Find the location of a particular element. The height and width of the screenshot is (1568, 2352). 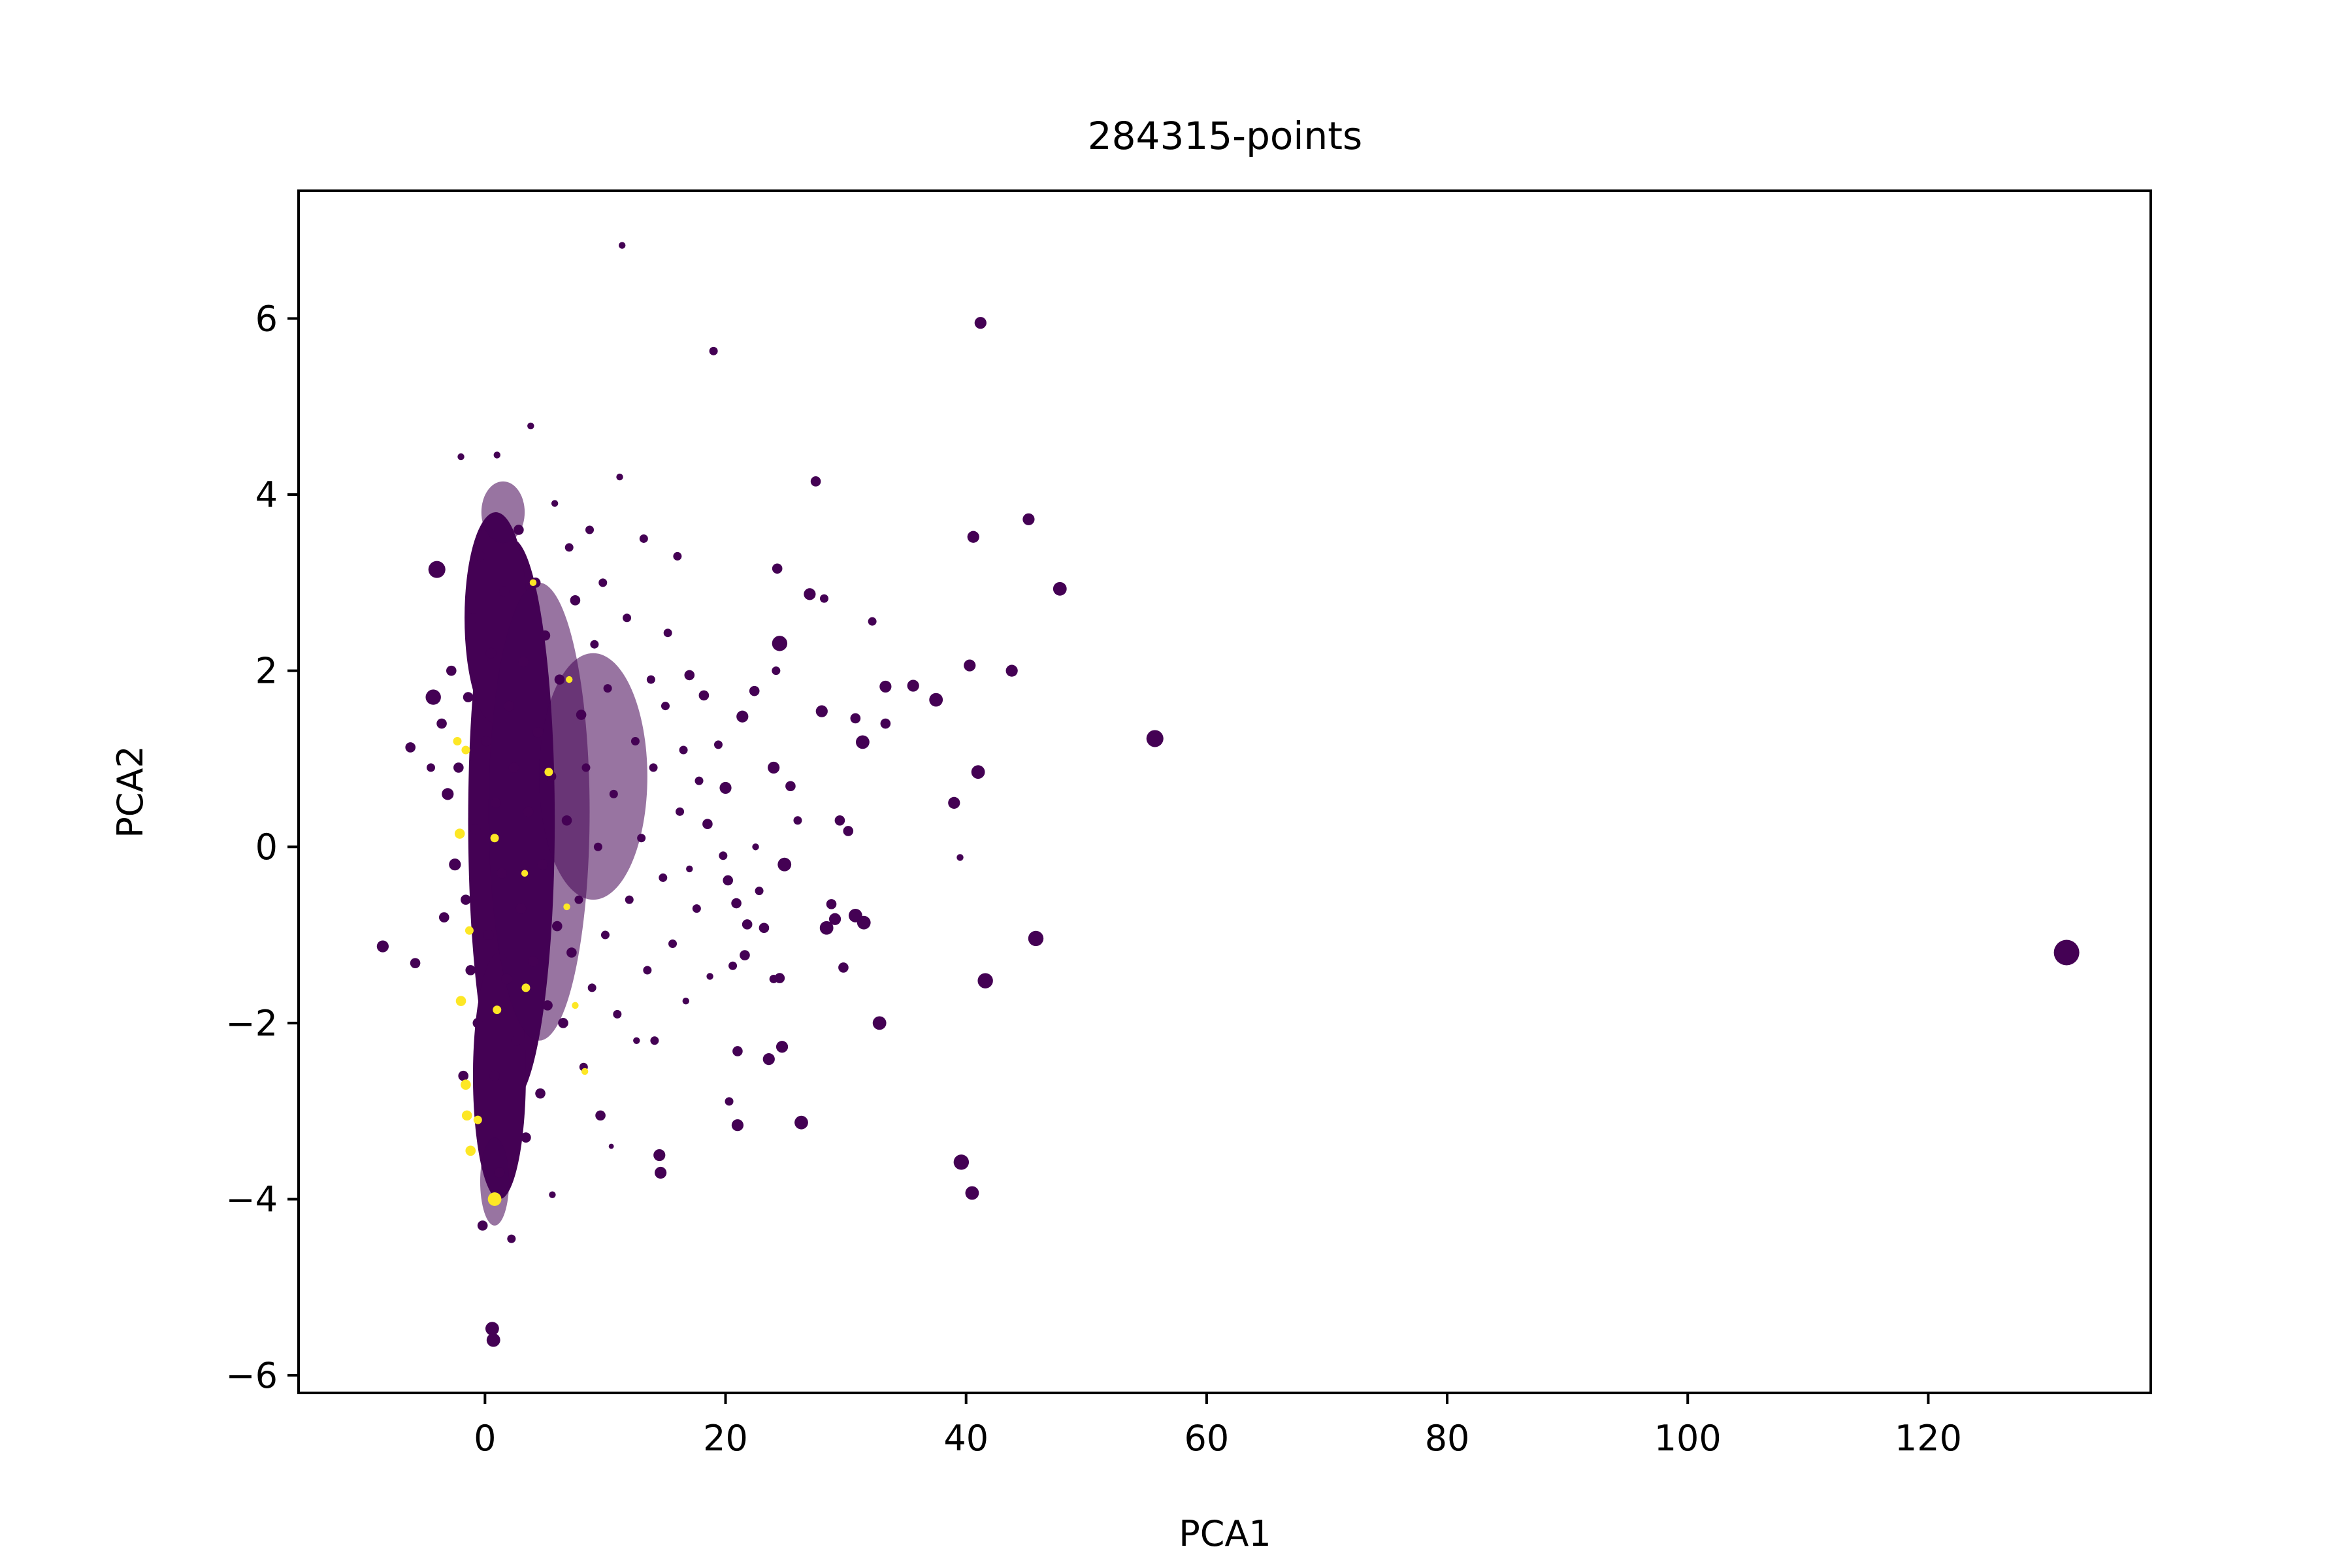

x-tick-label: 0 is located at coordinates (485, 1438).